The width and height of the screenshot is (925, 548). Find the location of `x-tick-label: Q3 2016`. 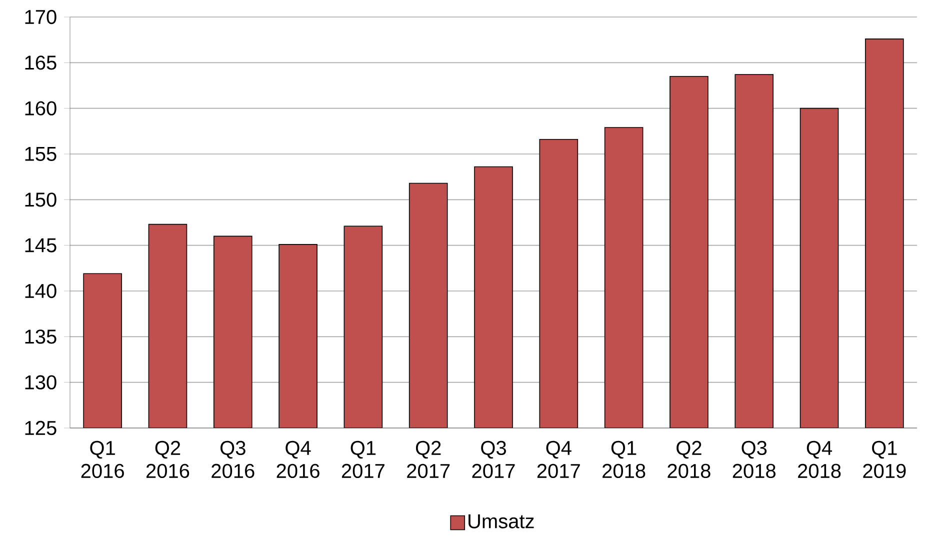

x-tick-label: Q3 2016 is located at coordinates (233, 459).